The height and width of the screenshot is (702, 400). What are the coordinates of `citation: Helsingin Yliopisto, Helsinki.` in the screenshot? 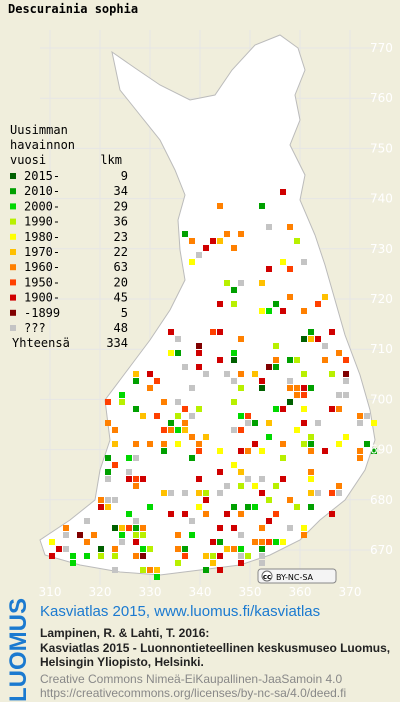 It's located at (122, 662).